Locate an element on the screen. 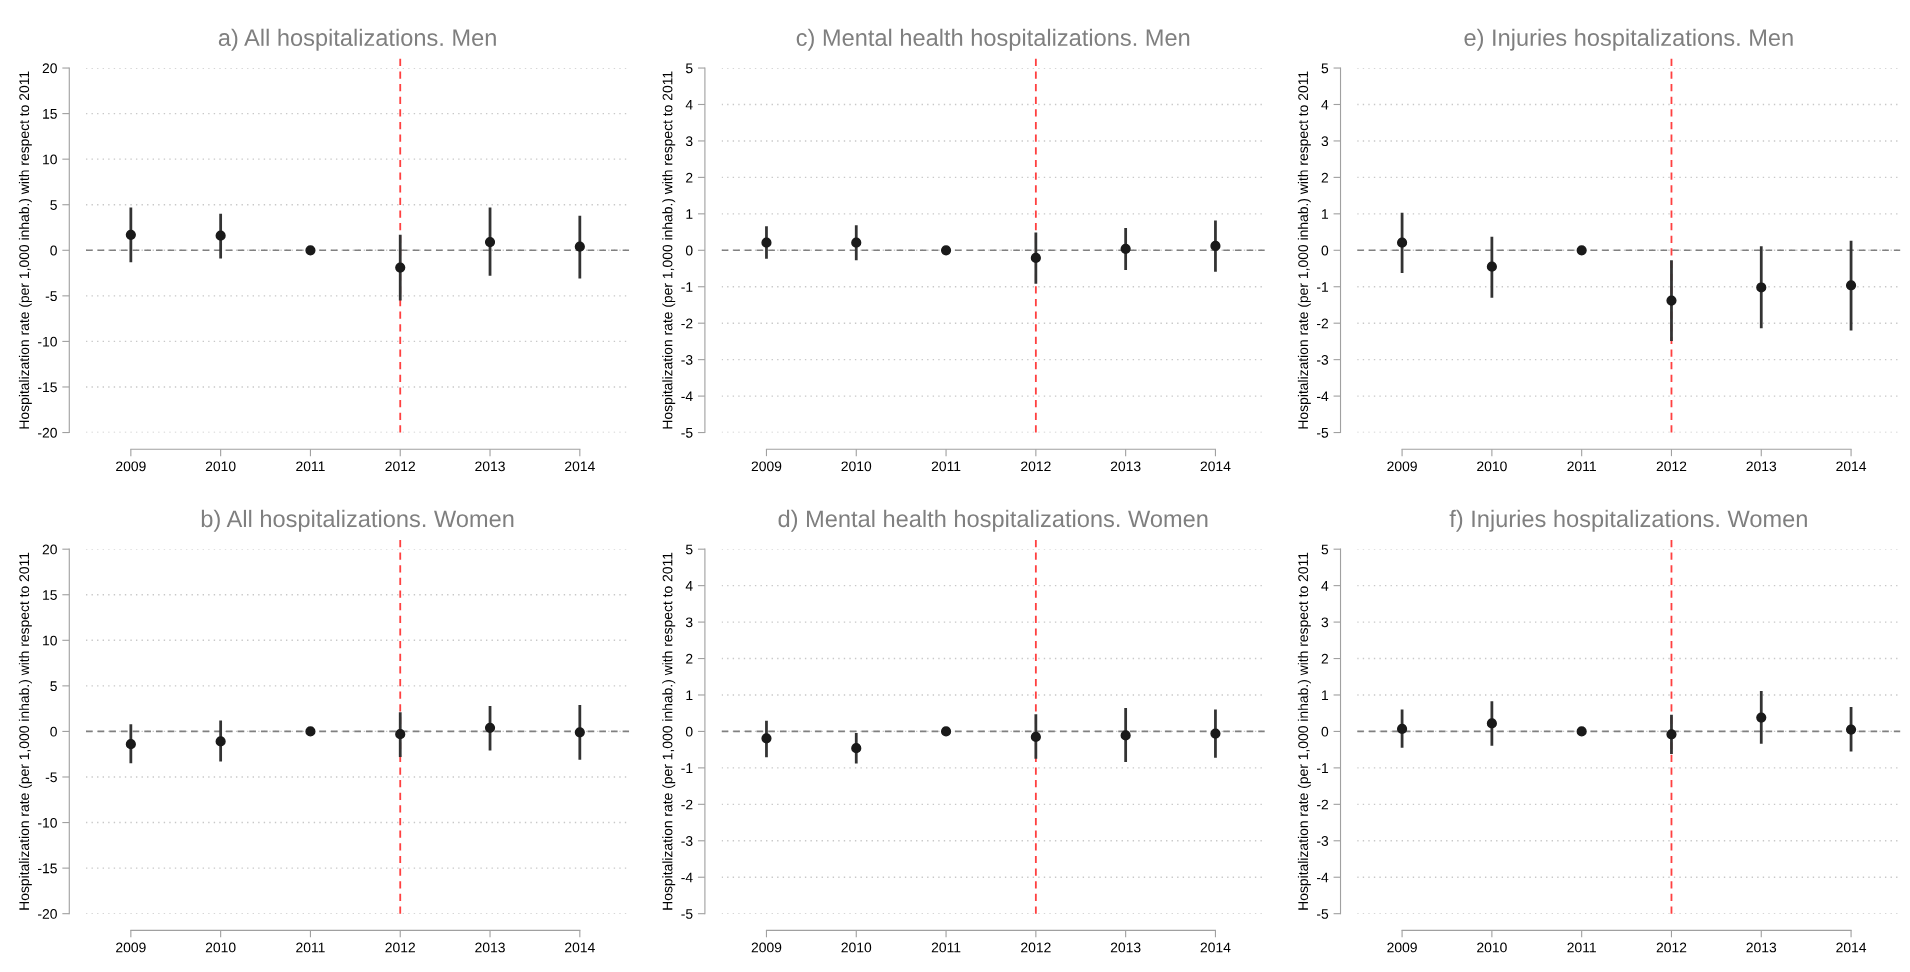 This screenshot has width=1910, height=972. chart-title: e) Injuries hospitalizations. Men is located at coordinates (1628, 39).